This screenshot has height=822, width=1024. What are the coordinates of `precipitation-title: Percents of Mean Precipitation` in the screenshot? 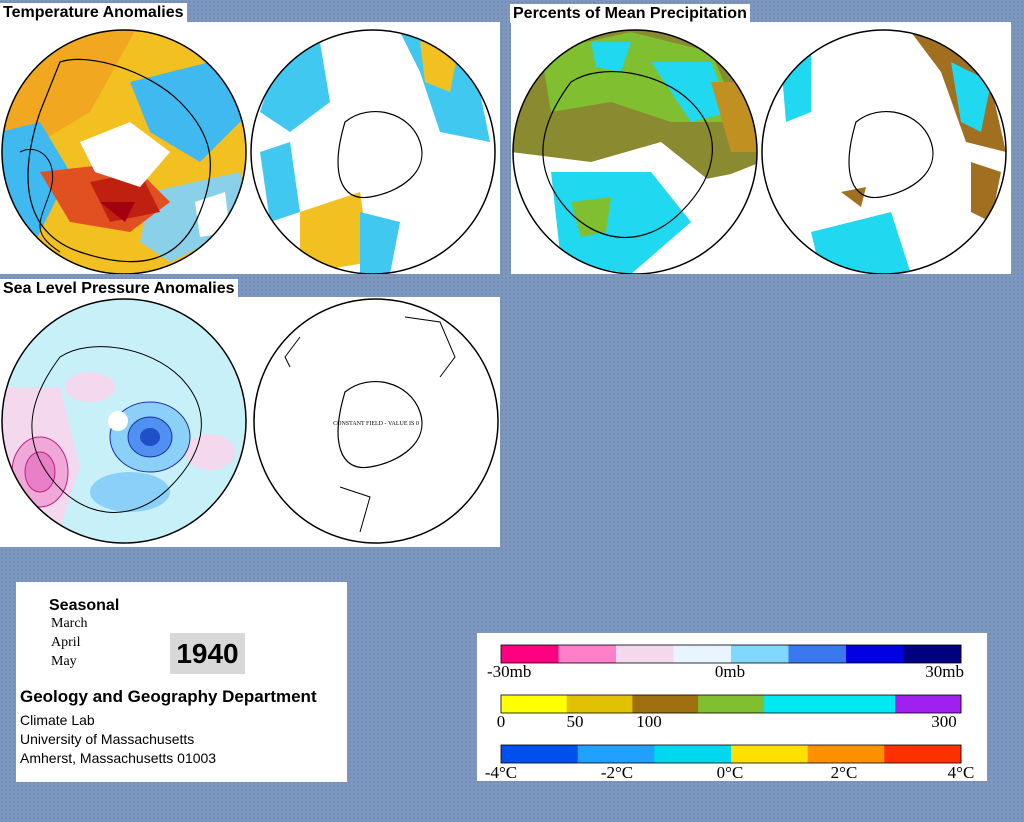 It's located at (630, 13).